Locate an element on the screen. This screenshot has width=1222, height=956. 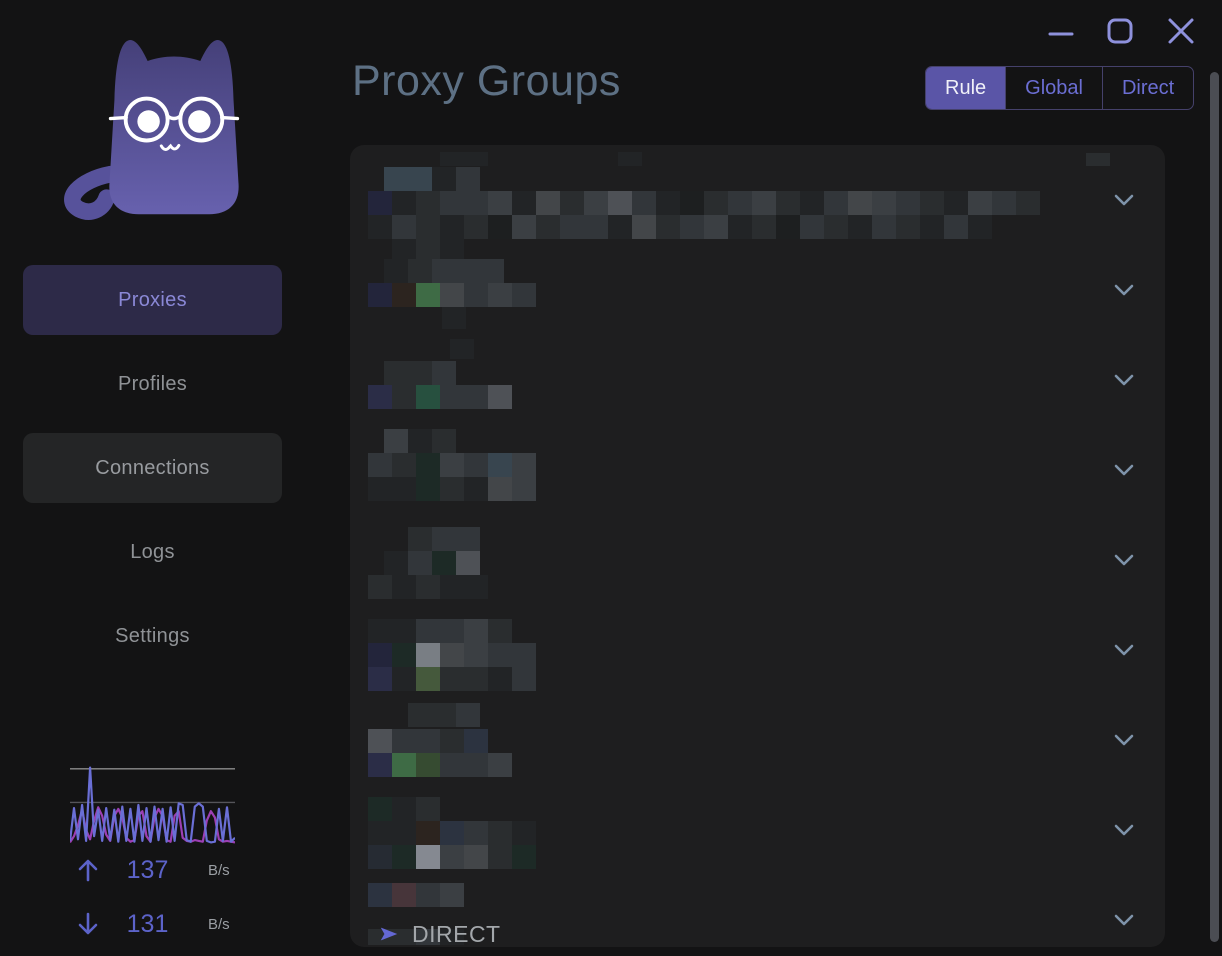
cat-icon is located at coordinates (152, 129).